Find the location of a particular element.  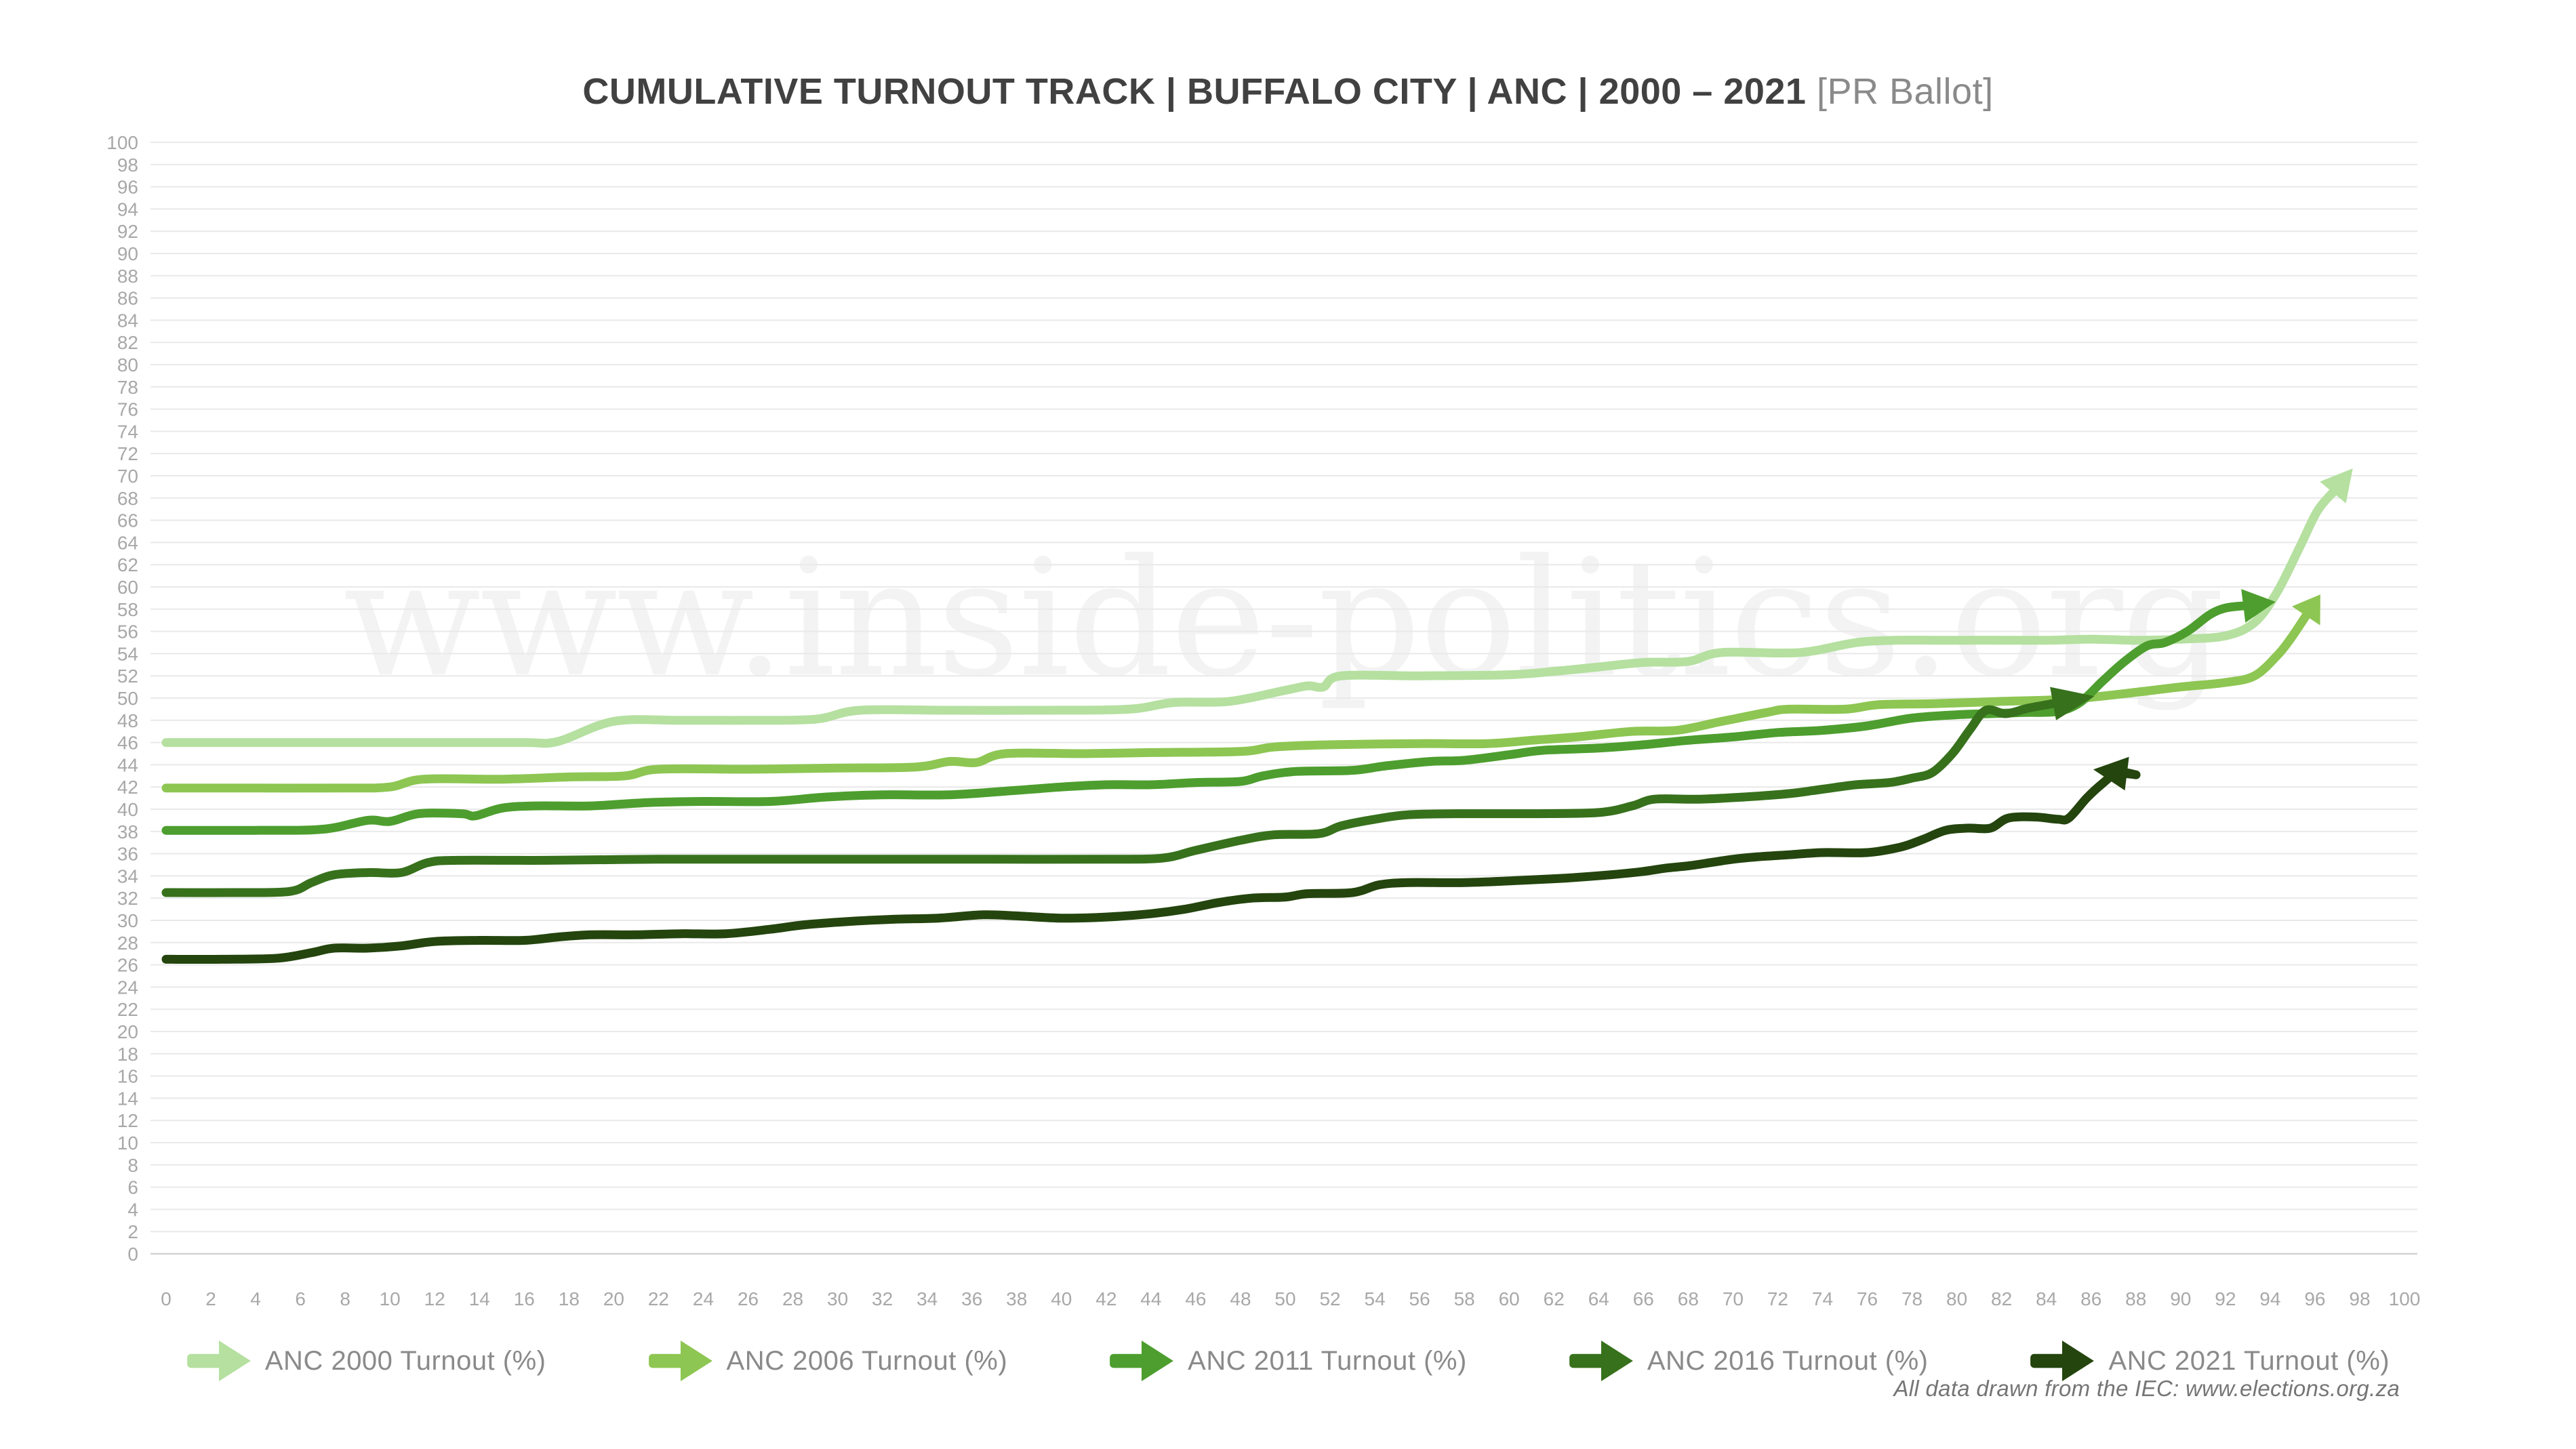

svg-text: 58 is located at coordinates (1464, 1298).